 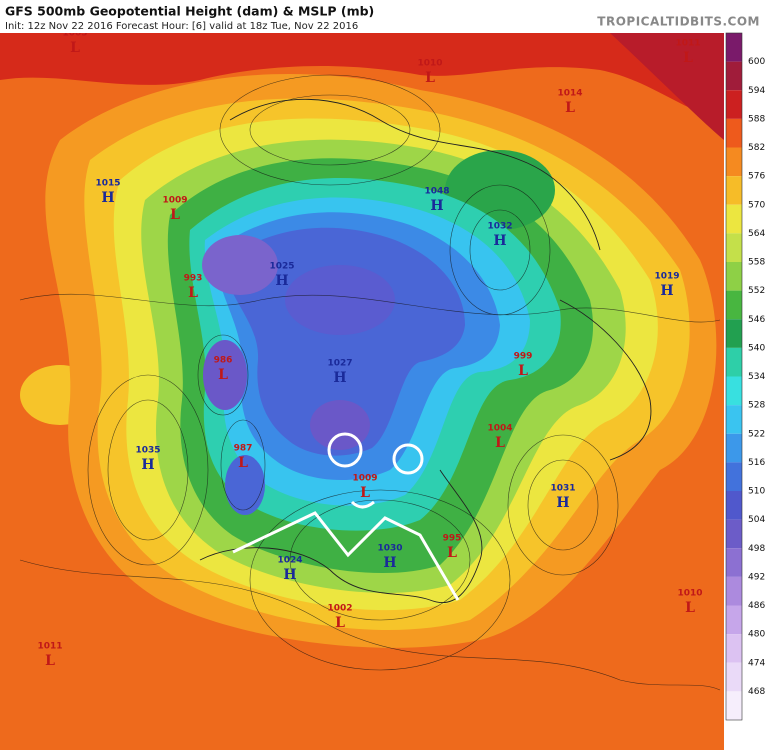 What do you see at coordinates (756, 492) in the screenshot?
I see `colorbar-label: 510` at bounding box center [756, 492].